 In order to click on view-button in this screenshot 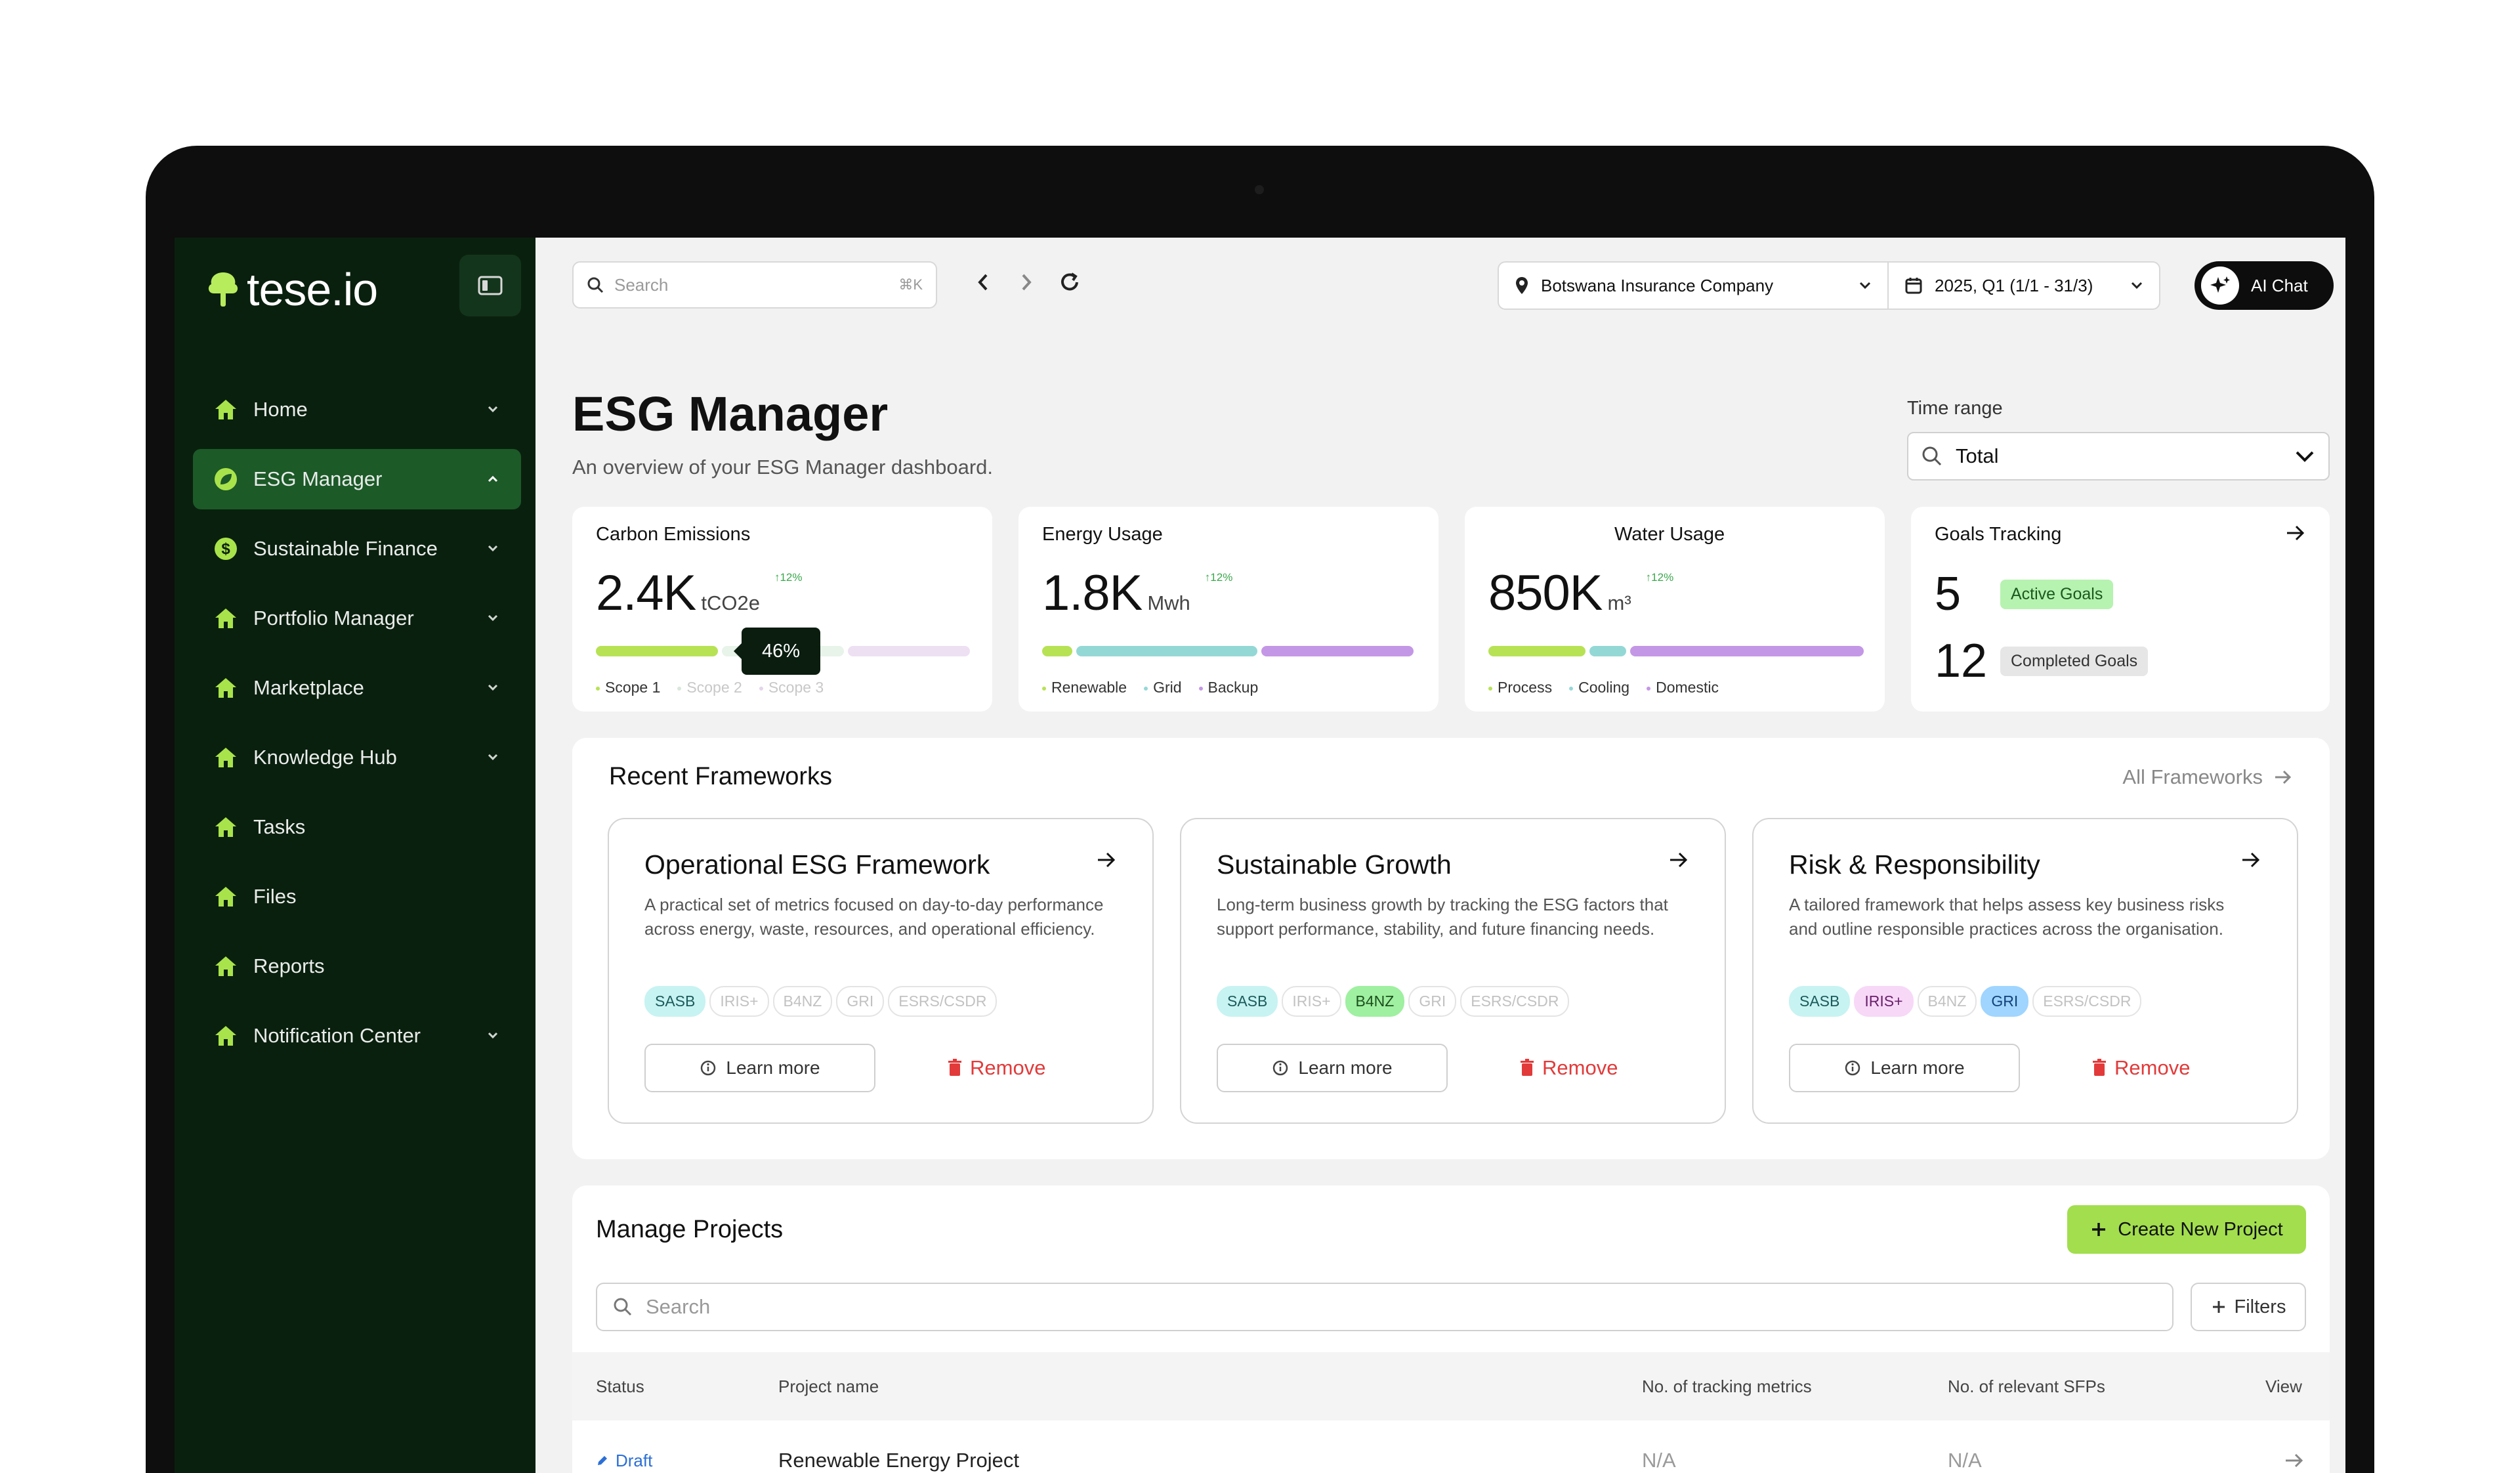, I will do `click(2294, 1446)`.